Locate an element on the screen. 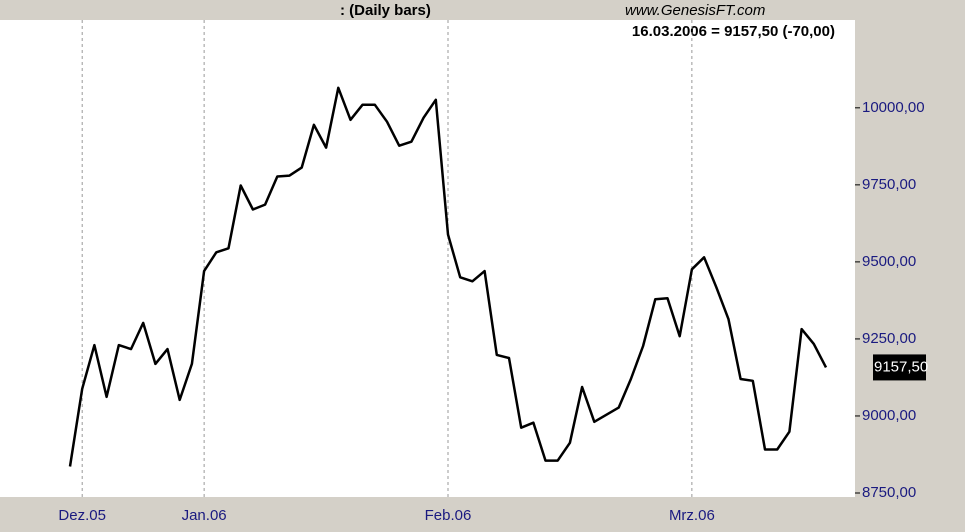 The image size is (965, 532). y-tick-label: 9000,00 is located at coordinates (889, 415).